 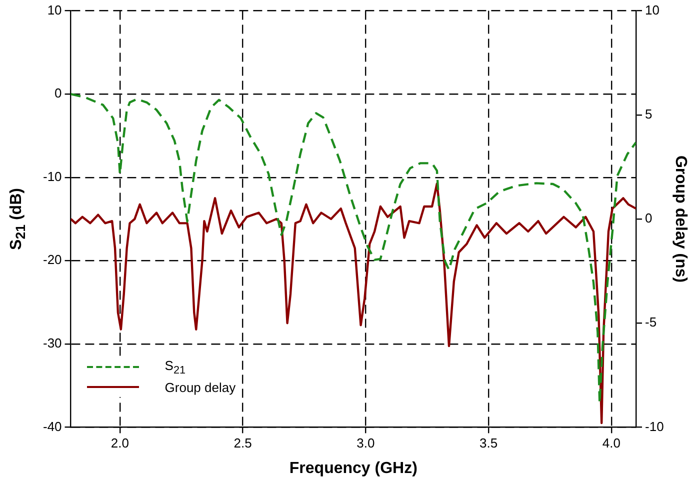 What do you see at coordinates (648, 218) in the screenshot?
I see `y2-tick-label: 0` at bounding box center [648, 218].